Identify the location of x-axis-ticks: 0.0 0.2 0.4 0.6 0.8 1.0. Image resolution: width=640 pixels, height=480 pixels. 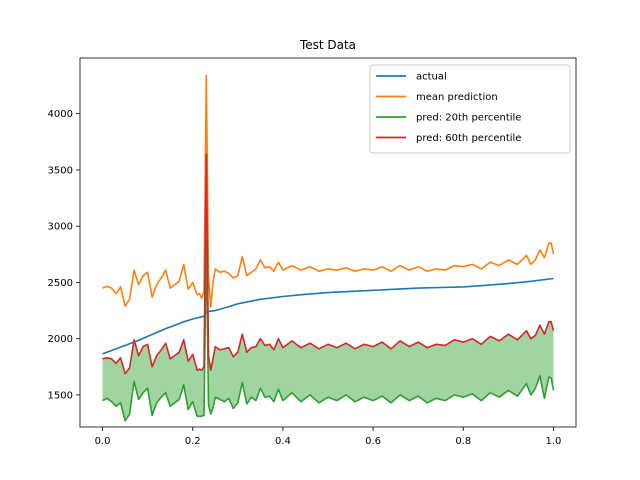
(328, 437).